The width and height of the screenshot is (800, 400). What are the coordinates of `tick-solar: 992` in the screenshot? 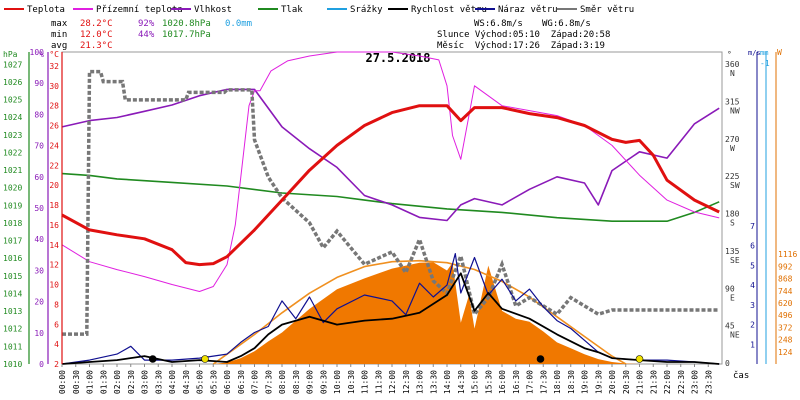 It's located at (785, 266).